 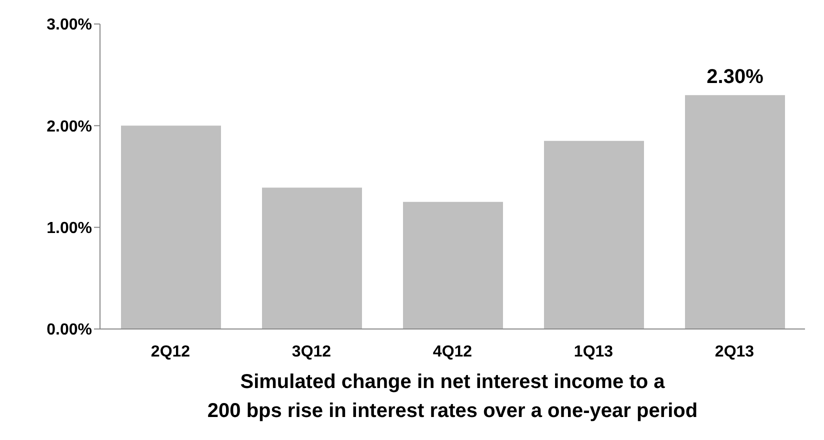 I want to click on y-tick-label: 0.00%, so click(x=69, y=330).